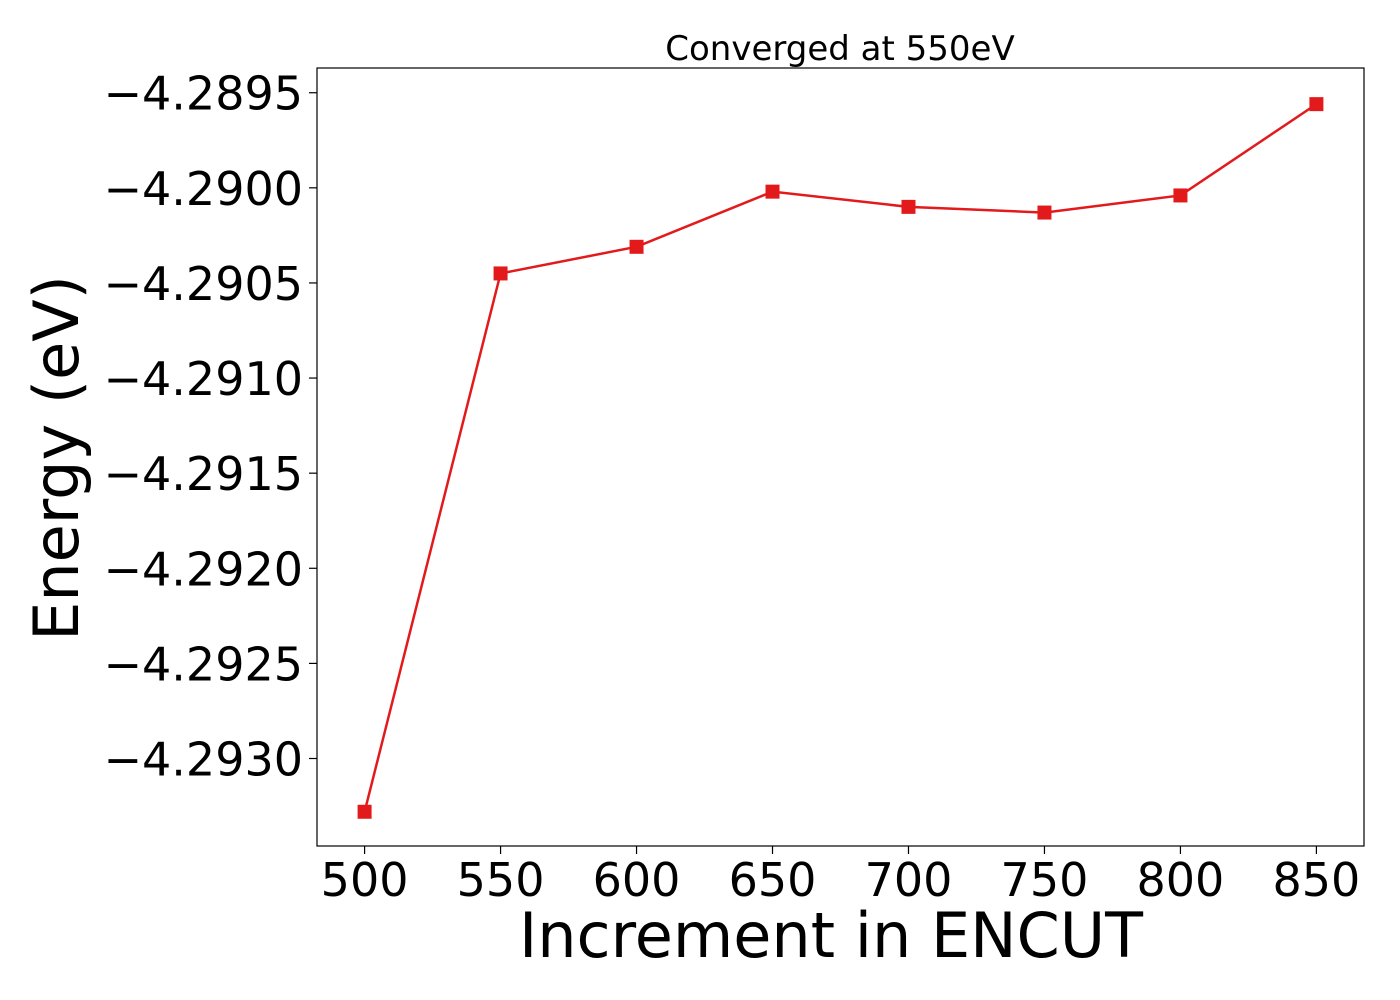 Image resolution: width=1400 pixels, height=1000 pixels. What do you see at coordinates (365, 880) in the screenshot?
I see `x-tick-label: 500` at bounding box center [365, 880].